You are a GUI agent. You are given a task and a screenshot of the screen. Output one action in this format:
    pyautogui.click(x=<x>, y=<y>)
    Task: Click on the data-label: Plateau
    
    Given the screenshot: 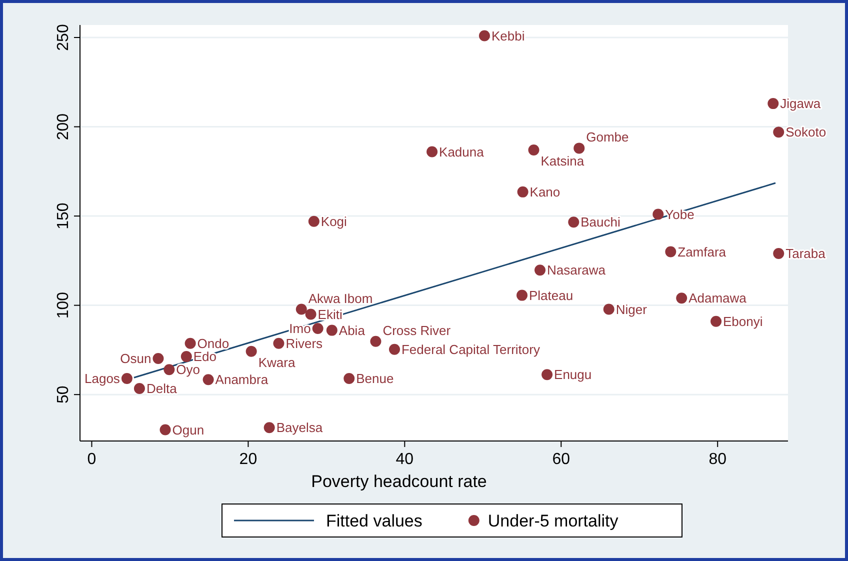 What is the action you would take?
    pyautogui.click(x=551, y=295)
    